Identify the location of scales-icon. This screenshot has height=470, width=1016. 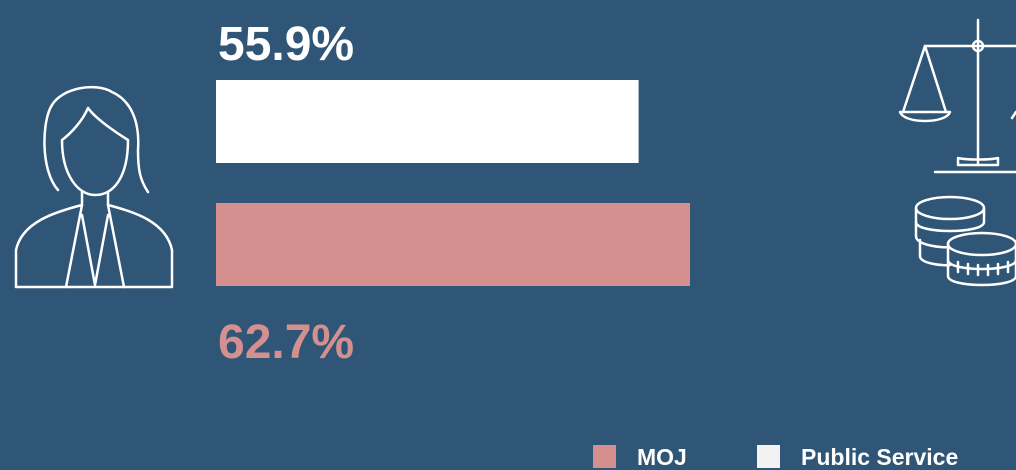
(957, 96).